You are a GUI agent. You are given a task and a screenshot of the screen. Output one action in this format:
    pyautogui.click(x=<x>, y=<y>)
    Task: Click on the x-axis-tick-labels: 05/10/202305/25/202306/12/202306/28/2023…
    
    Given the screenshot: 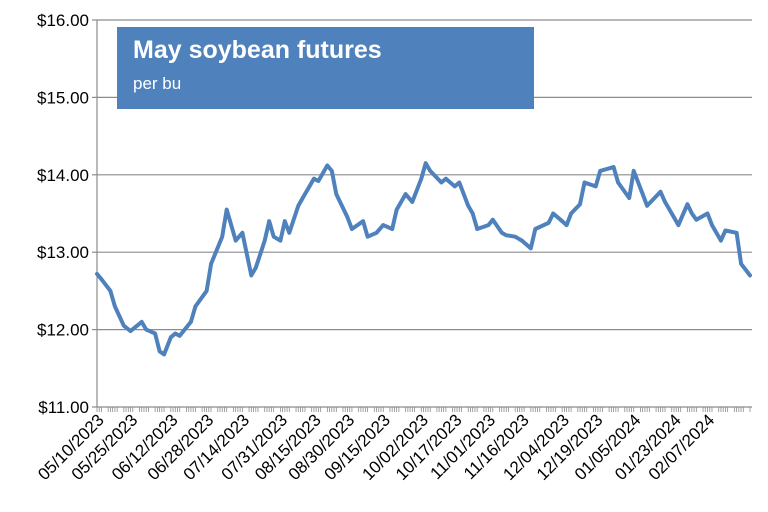 What is the action you would take?
    pyautogui.click(x=376, y=447)
    